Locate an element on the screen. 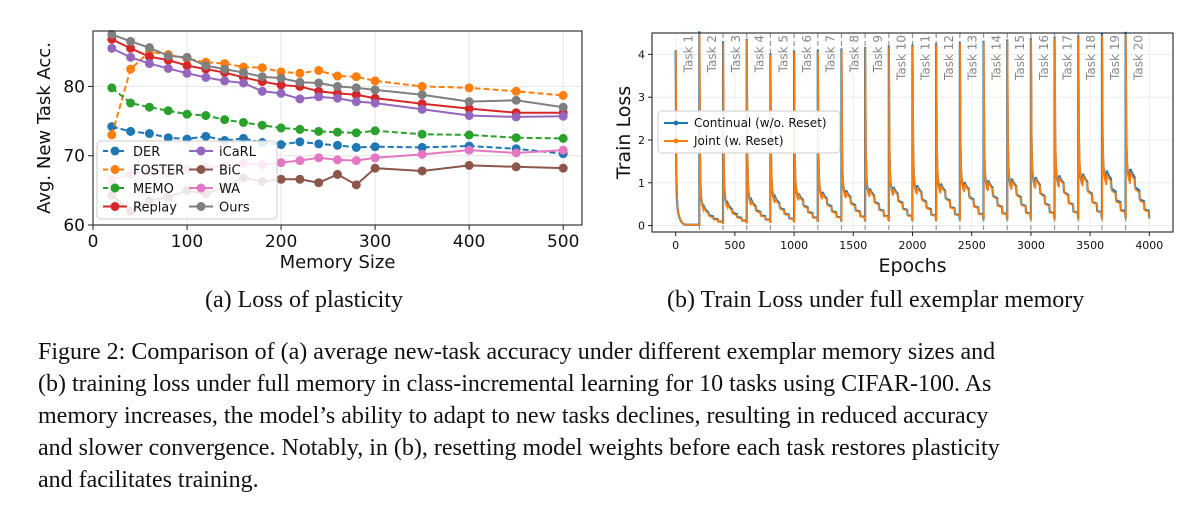 This screenshot has width=1200, height=505. x-tick-label: 4000 is located at coordinates (1149, 245).